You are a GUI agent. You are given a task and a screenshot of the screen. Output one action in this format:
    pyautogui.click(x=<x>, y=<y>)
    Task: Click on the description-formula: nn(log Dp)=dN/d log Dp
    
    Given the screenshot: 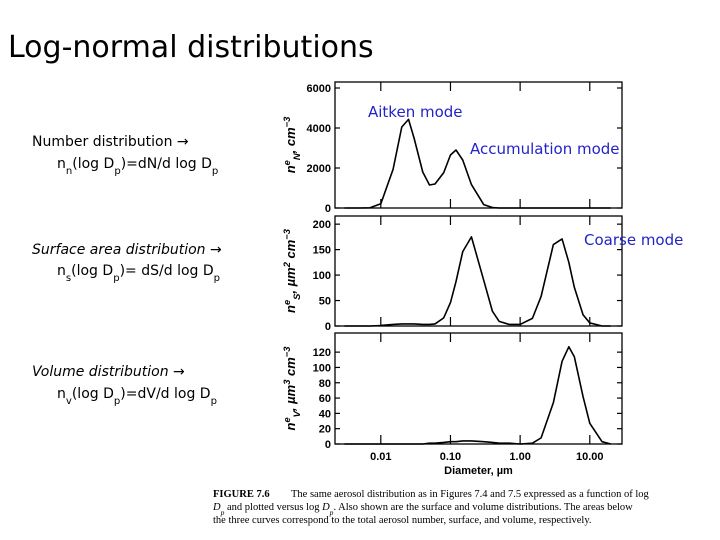 What is the action you would take?
    pyautogui.click(x=137, y=166)
    